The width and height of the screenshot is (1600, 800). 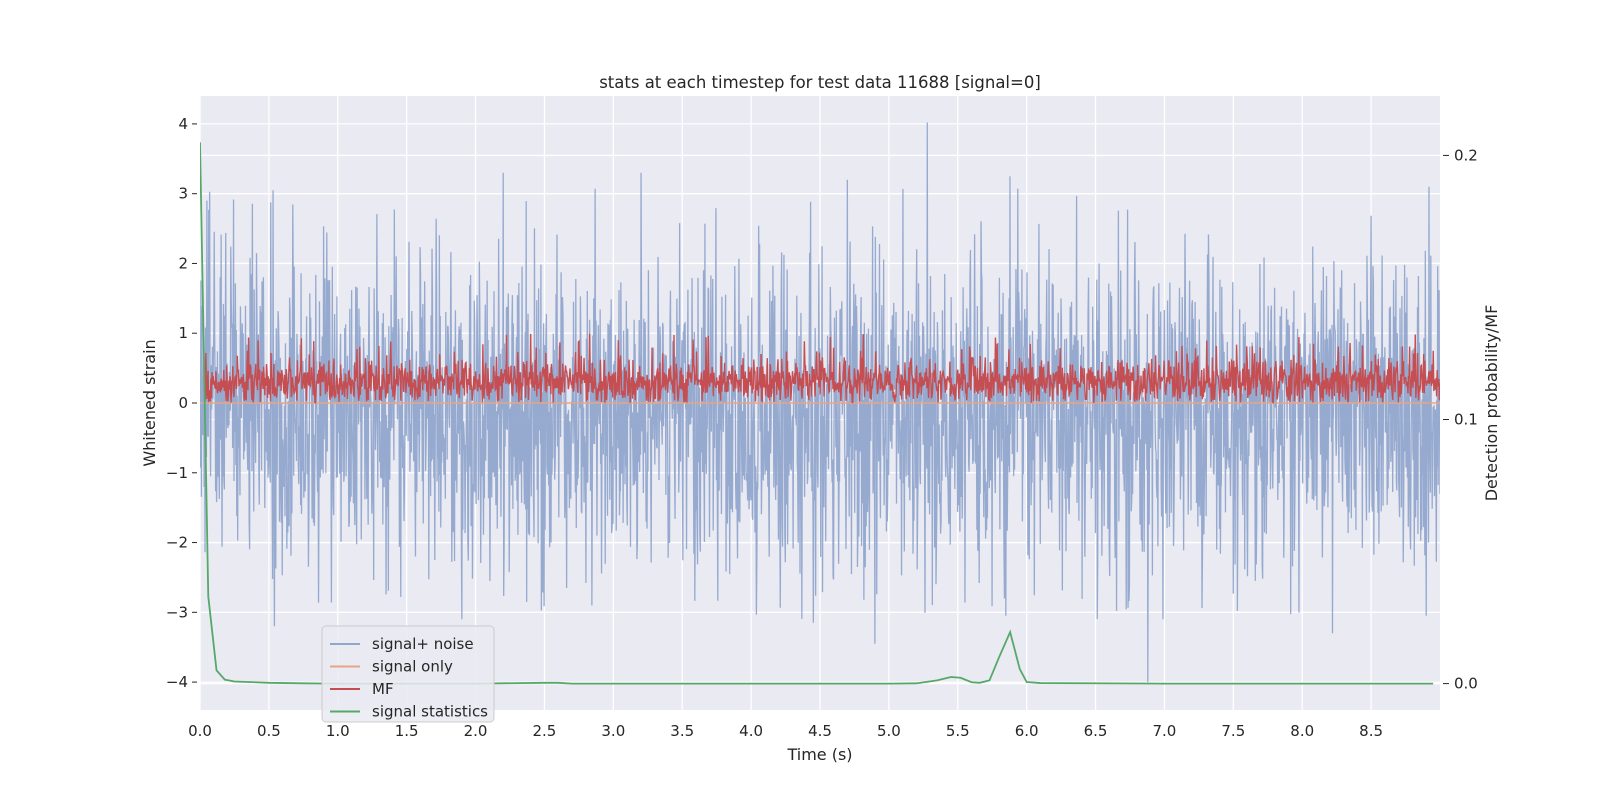 What do you see at coordinates (183, 263) in the screenshot?
I see `y-tick-label: 2` at bounding box center [183, 263].